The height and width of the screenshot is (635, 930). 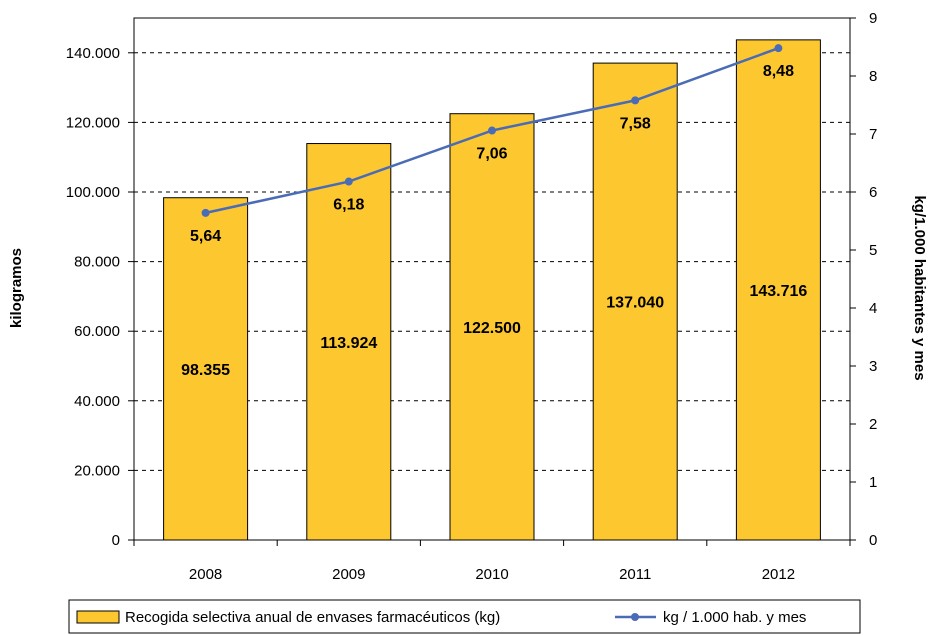 I want to click on left-axis-tick-label: 80.000, so click(x=97, y=262).